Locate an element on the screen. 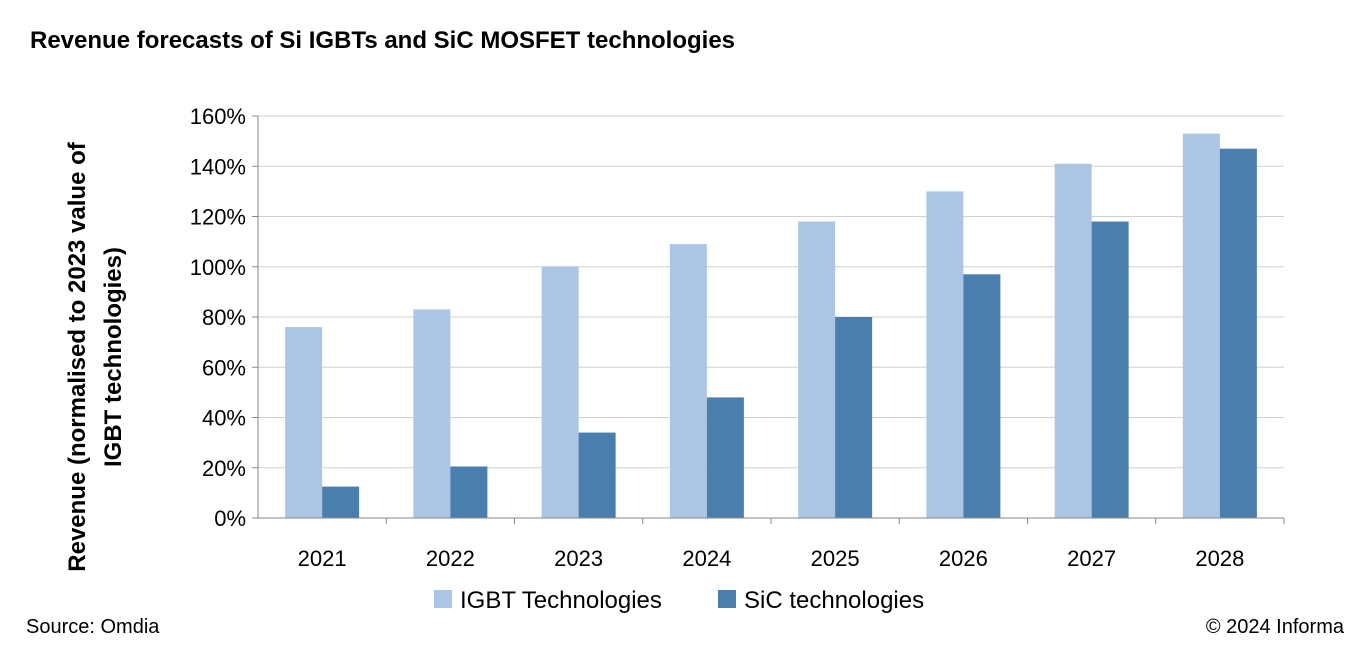 Image resolution: width=1366 pixels, height=664 pixels. x-tick-label: 2021 is located at coordinates (322, 558).